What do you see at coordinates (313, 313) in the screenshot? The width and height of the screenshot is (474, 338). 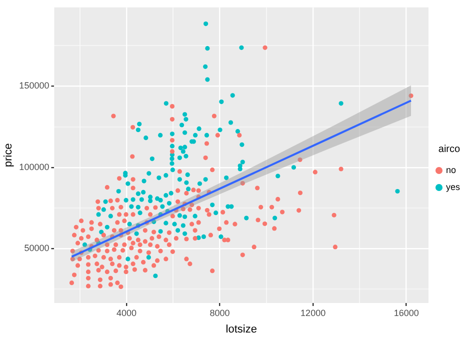 I see `x-tick-label: 12000` at bounding box center [313, 313].